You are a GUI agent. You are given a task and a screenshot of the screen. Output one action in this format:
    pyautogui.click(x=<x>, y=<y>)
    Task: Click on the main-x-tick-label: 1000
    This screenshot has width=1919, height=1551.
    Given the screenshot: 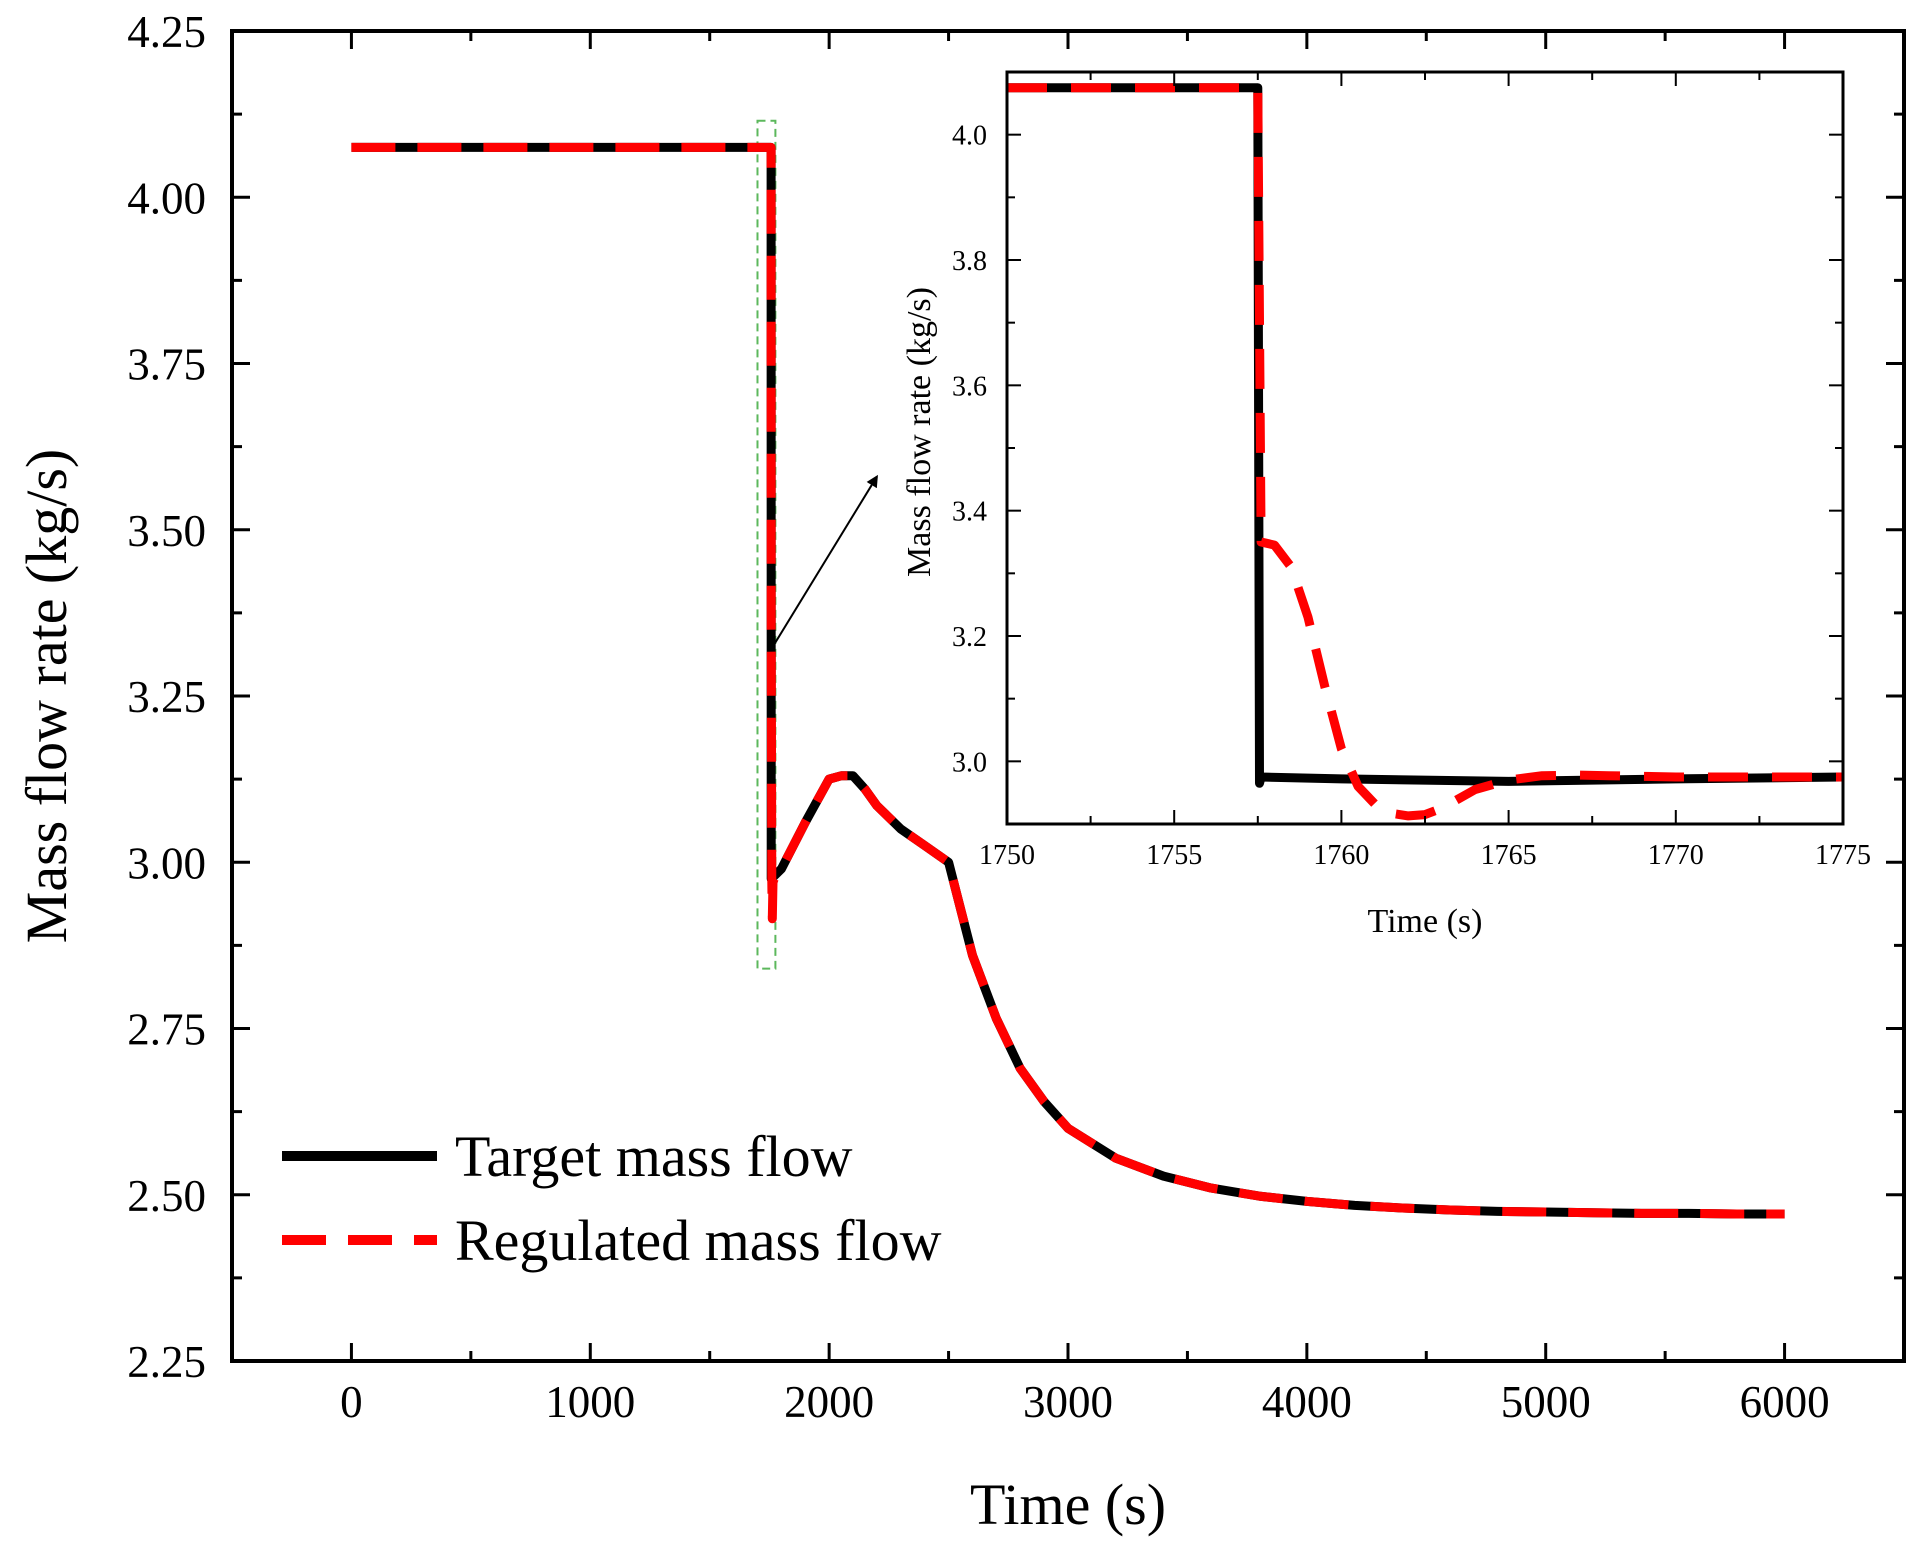 What is the action you would take?
    pyautogui.click(x=590, y=1402)
    